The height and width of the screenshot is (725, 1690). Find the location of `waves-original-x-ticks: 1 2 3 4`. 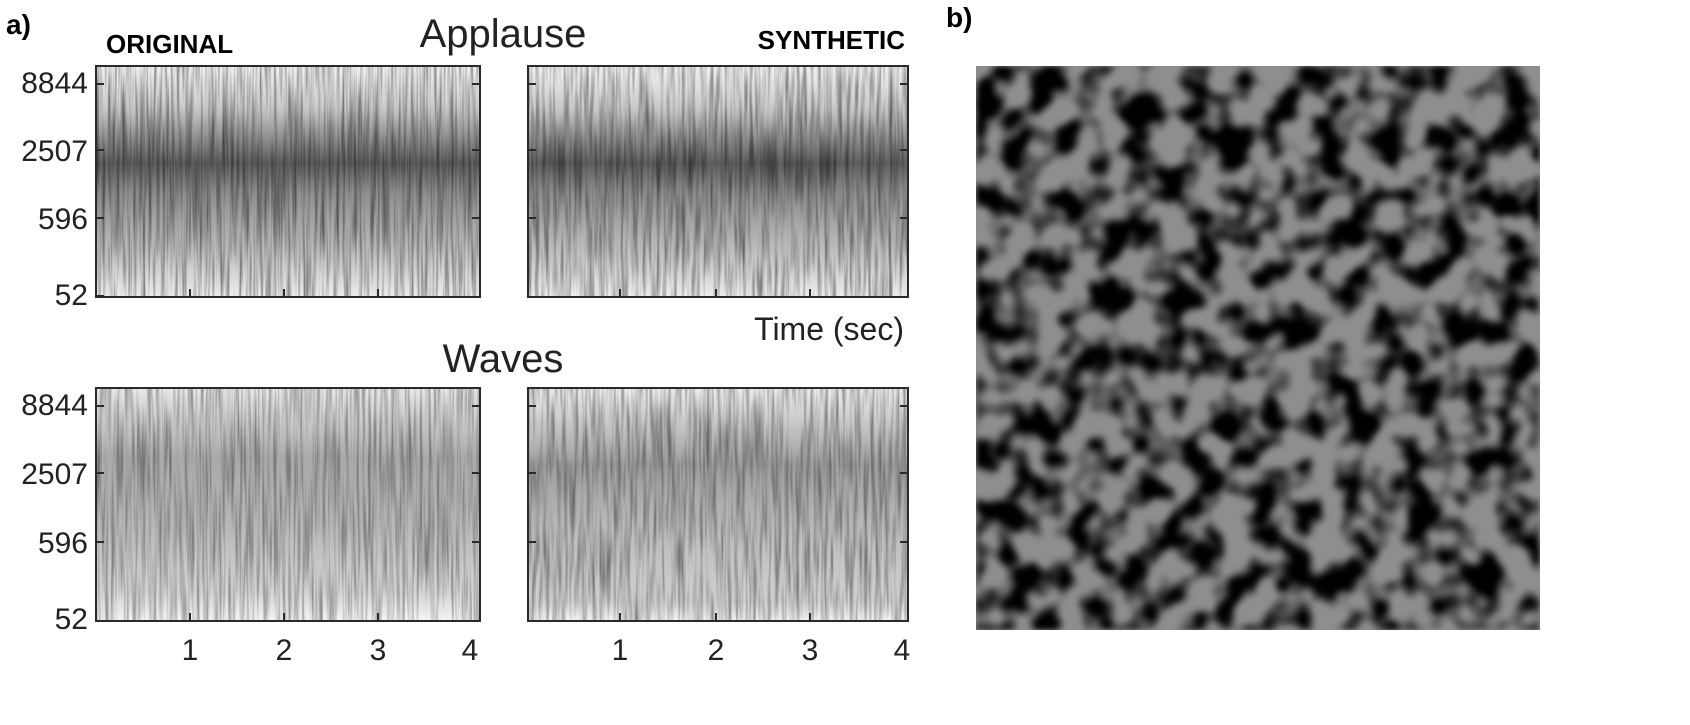

waves-original-x-ticks: 1 2 3 4 is located at coordinates (330, 650).